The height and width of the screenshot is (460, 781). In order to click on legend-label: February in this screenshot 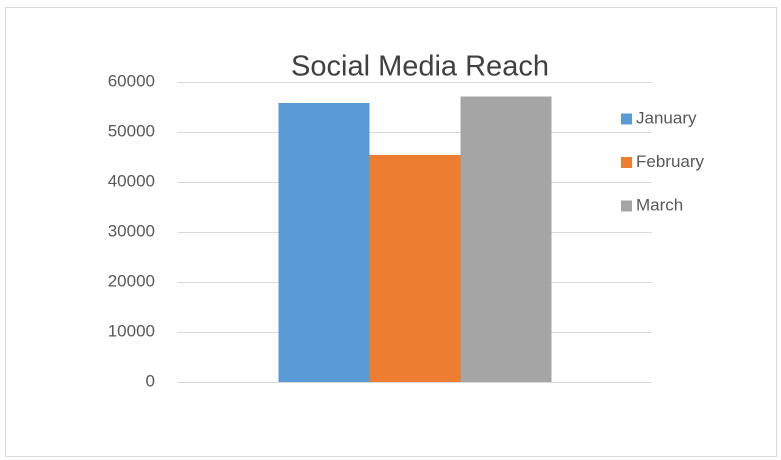, I will do `click(670, 161)`.